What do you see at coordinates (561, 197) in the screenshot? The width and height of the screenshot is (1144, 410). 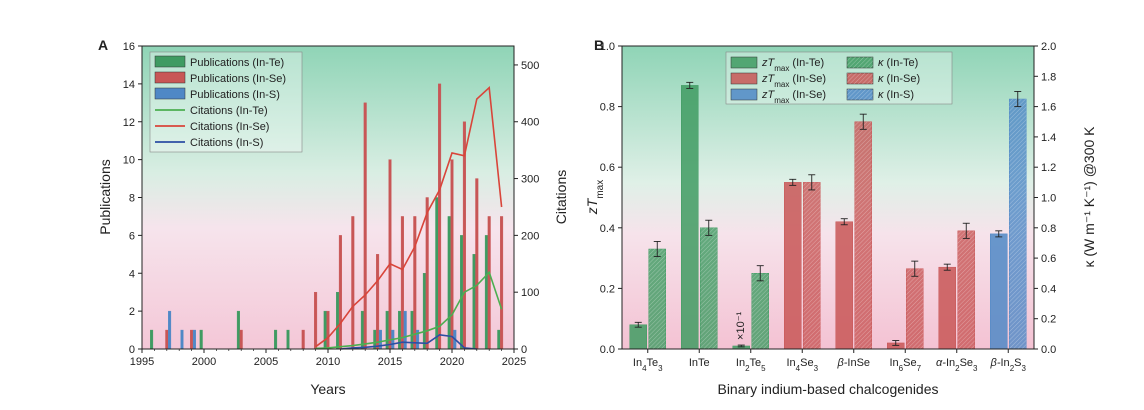 I see `panel-a-y2label: Citations` at bounding box center [561, 197].